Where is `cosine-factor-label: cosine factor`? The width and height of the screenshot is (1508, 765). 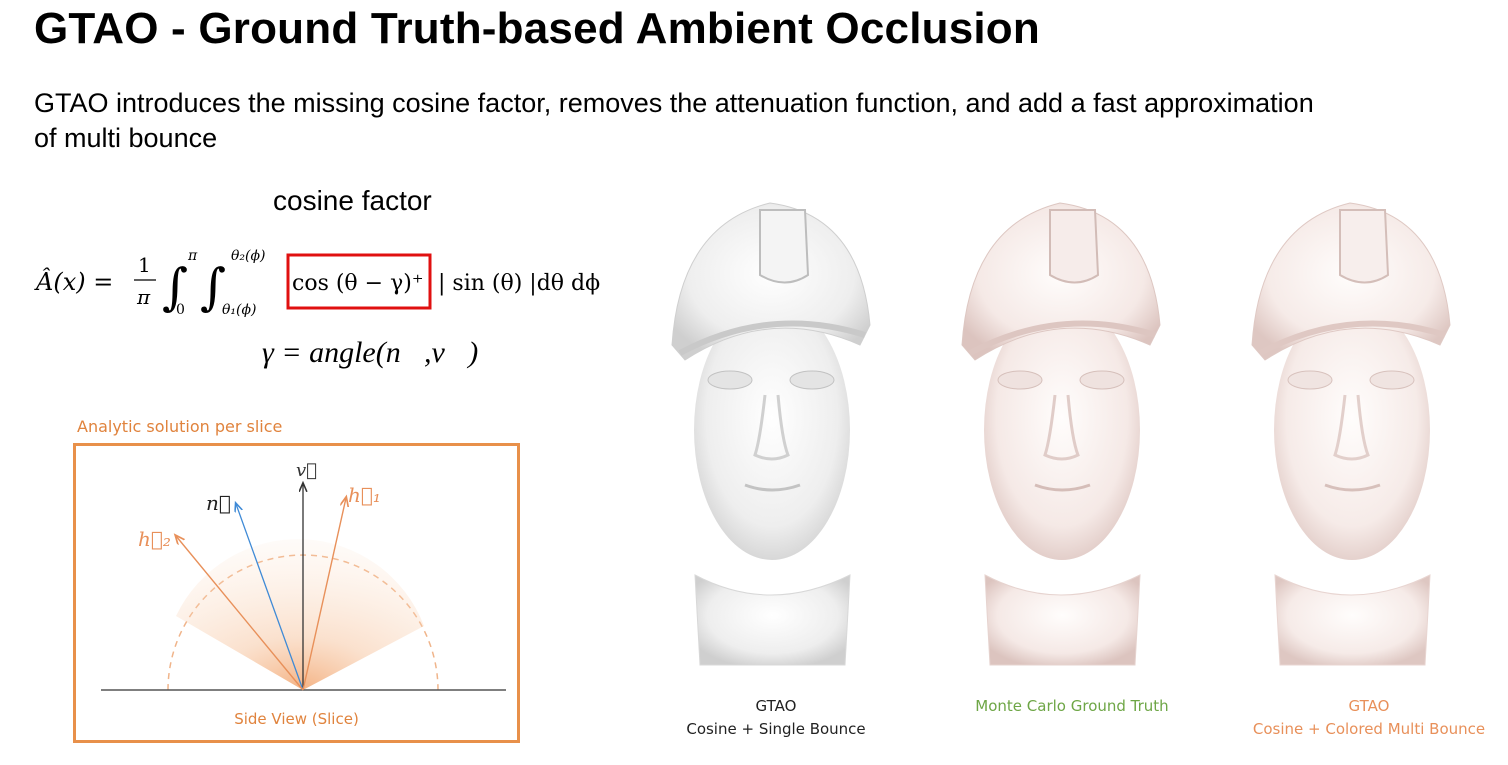 cosine-factor-label: cosine factor is located at coordinates (352, 200).